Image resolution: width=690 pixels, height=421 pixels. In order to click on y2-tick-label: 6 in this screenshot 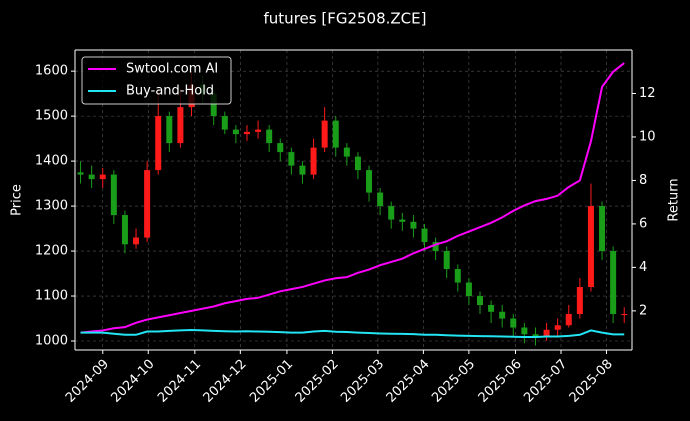, I will do `click(643, 223)`.